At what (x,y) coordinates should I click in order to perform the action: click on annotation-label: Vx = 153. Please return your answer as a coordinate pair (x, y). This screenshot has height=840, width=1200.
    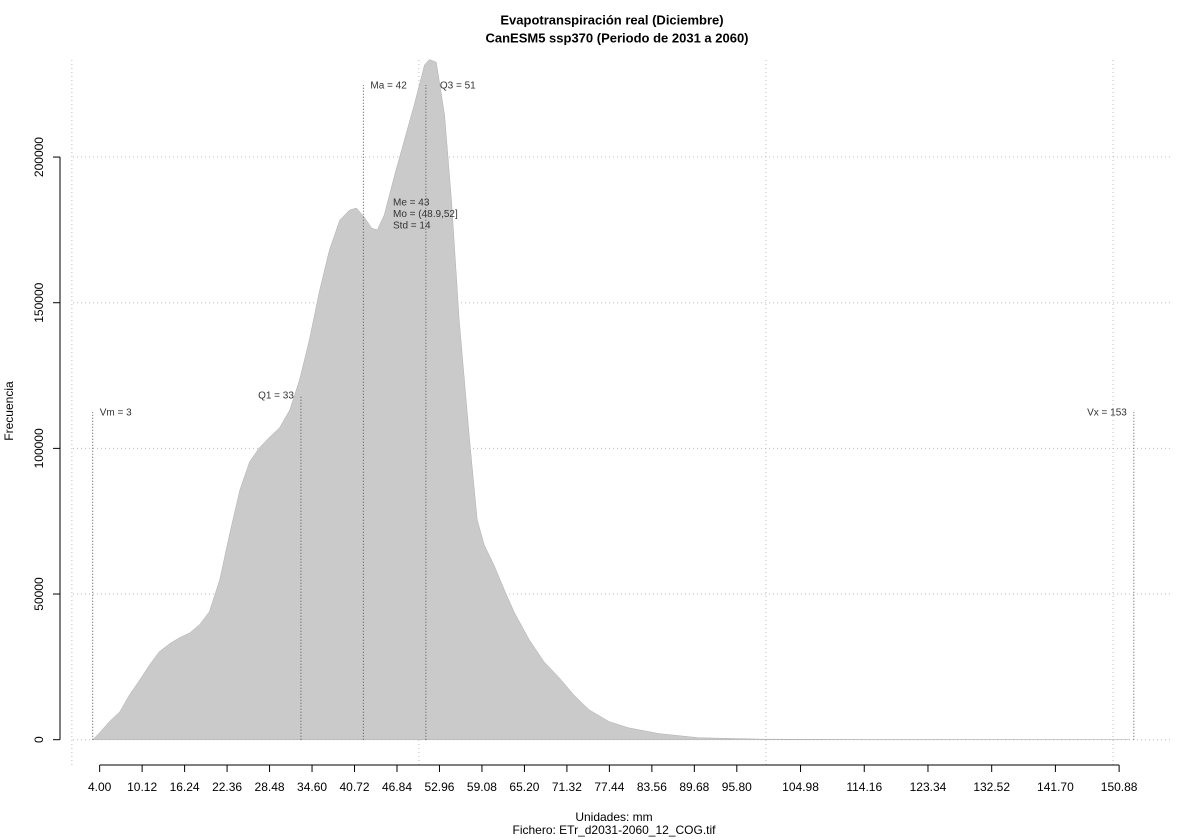
    Looking at the image, I should click on (1107, 413).